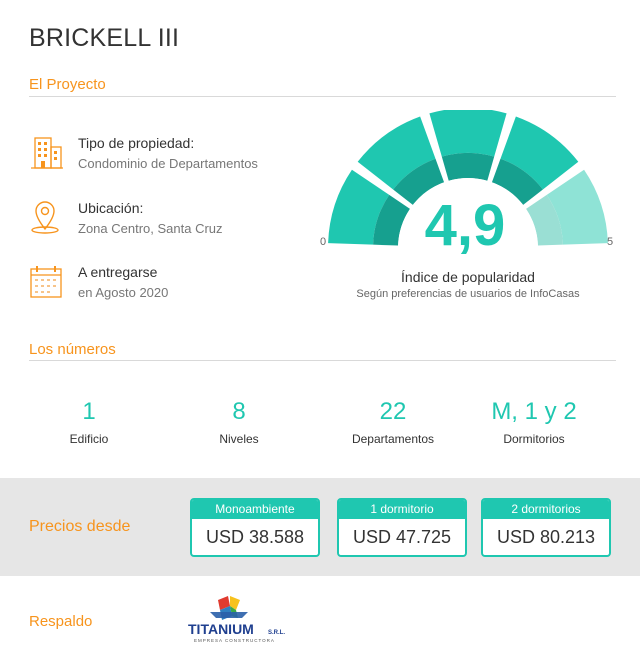  What do you see at coordinates (89, 411) in the screenshot?
I see `stat-value: 1` at bounding box center [89, 411].